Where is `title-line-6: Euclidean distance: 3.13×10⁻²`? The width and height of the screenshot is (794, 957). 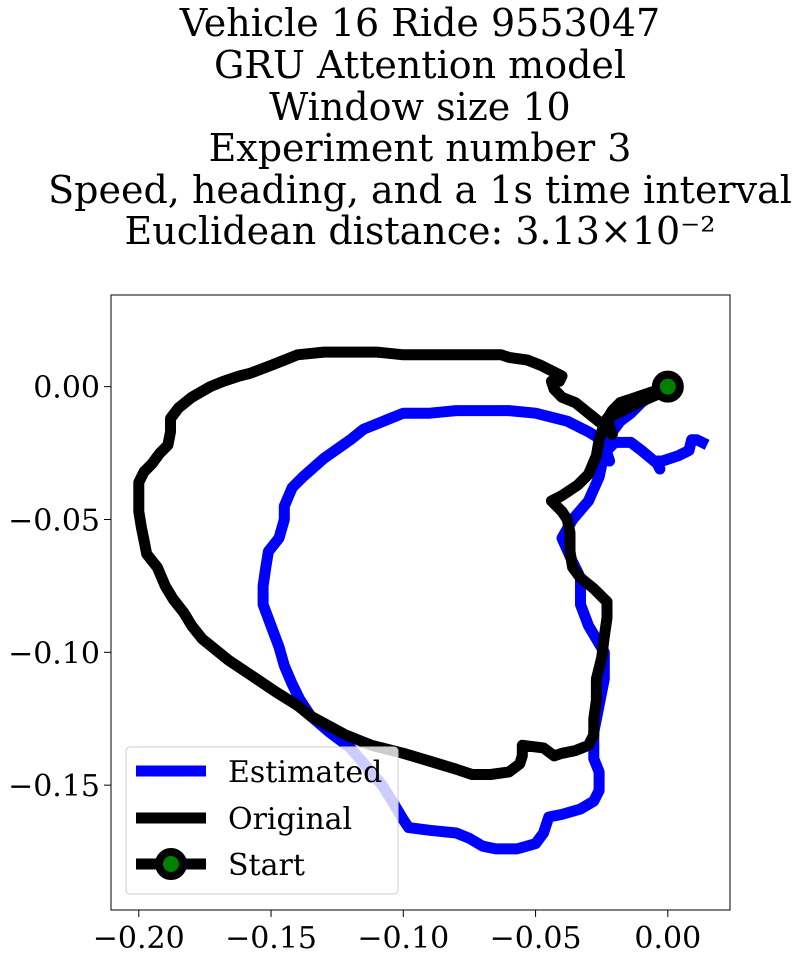 title-line-6: Euclidean distance: 3.13×10⁻² is located at coordinates (420, 231).